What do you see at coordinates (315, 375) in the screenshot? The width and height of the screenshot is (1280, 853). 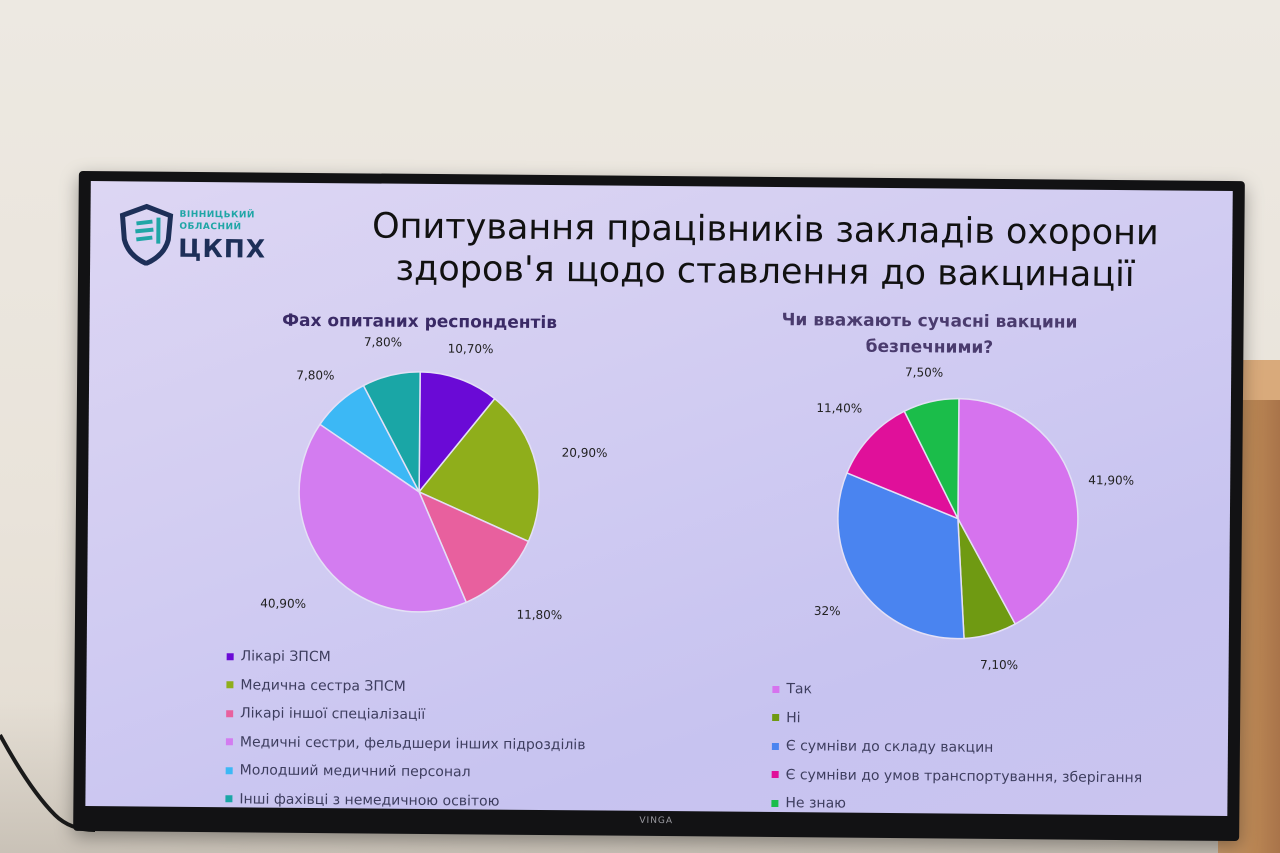 I see `pie1-data-label-4: 7,80%` at bounding box center [315, 375].